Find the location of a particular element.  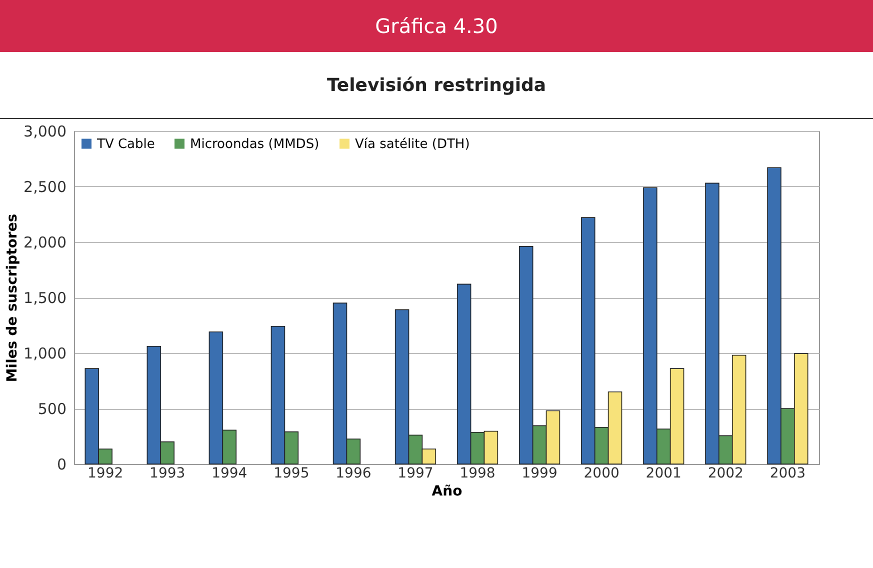

chart-title: Gráfica 4.30 is located at coordinates (436, 26).